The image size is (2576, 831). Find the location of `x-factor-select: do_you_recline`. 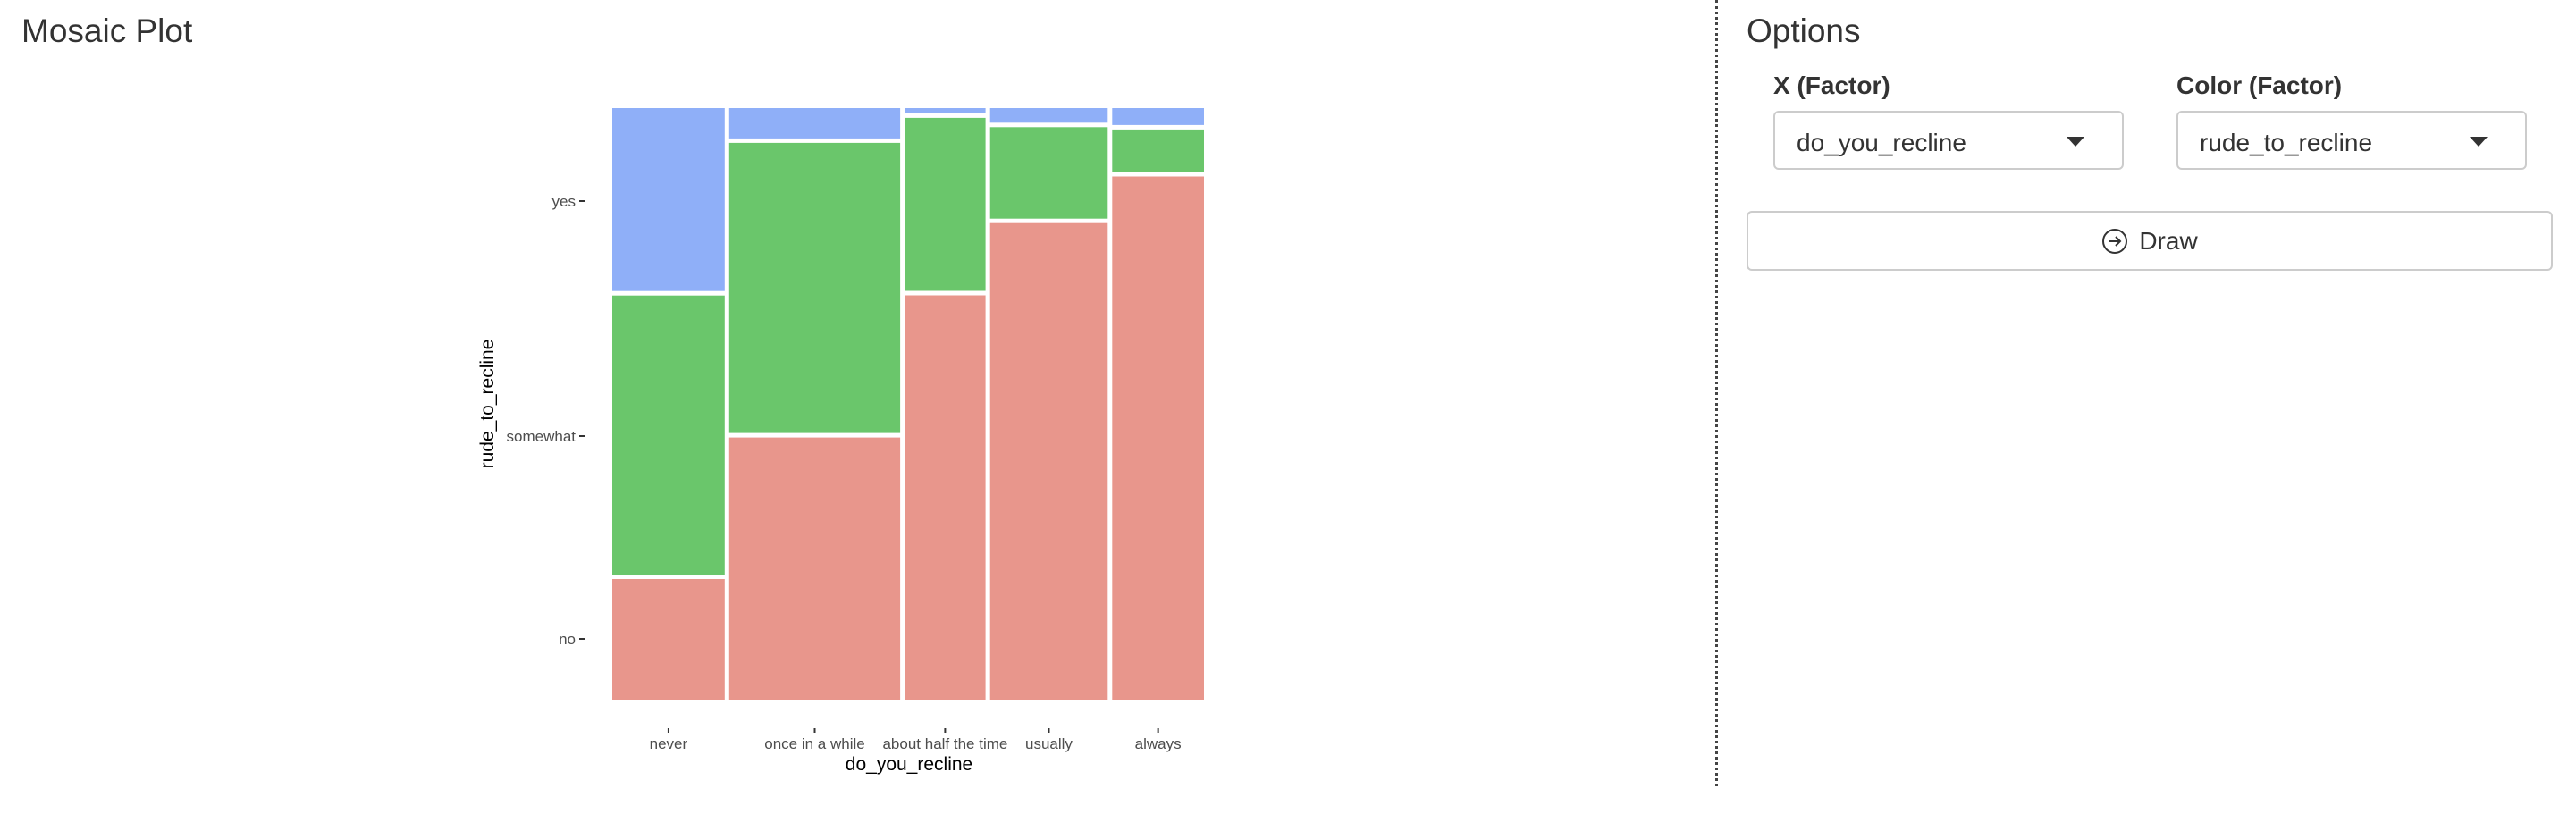

x-factor-select: do_you_recline is located at coordinates (1949, 140).